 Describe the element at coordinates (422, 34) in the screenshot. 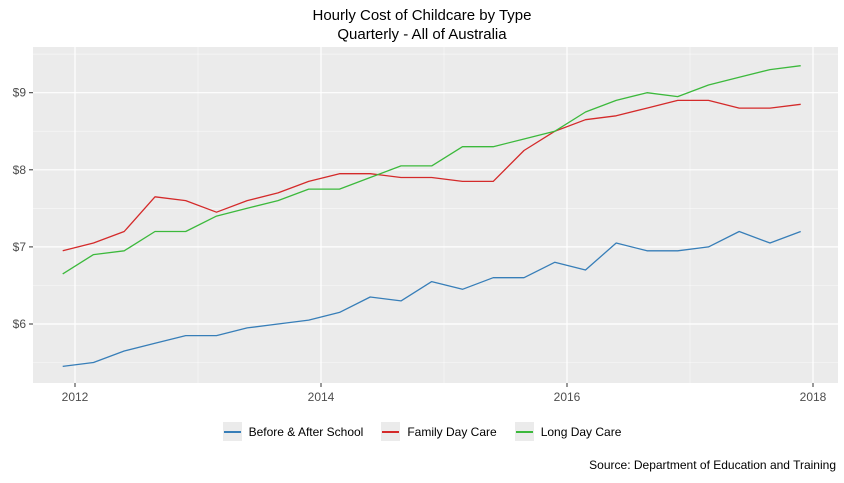

I see `page-subtitle: Quarterly - All of Australia` at that location.